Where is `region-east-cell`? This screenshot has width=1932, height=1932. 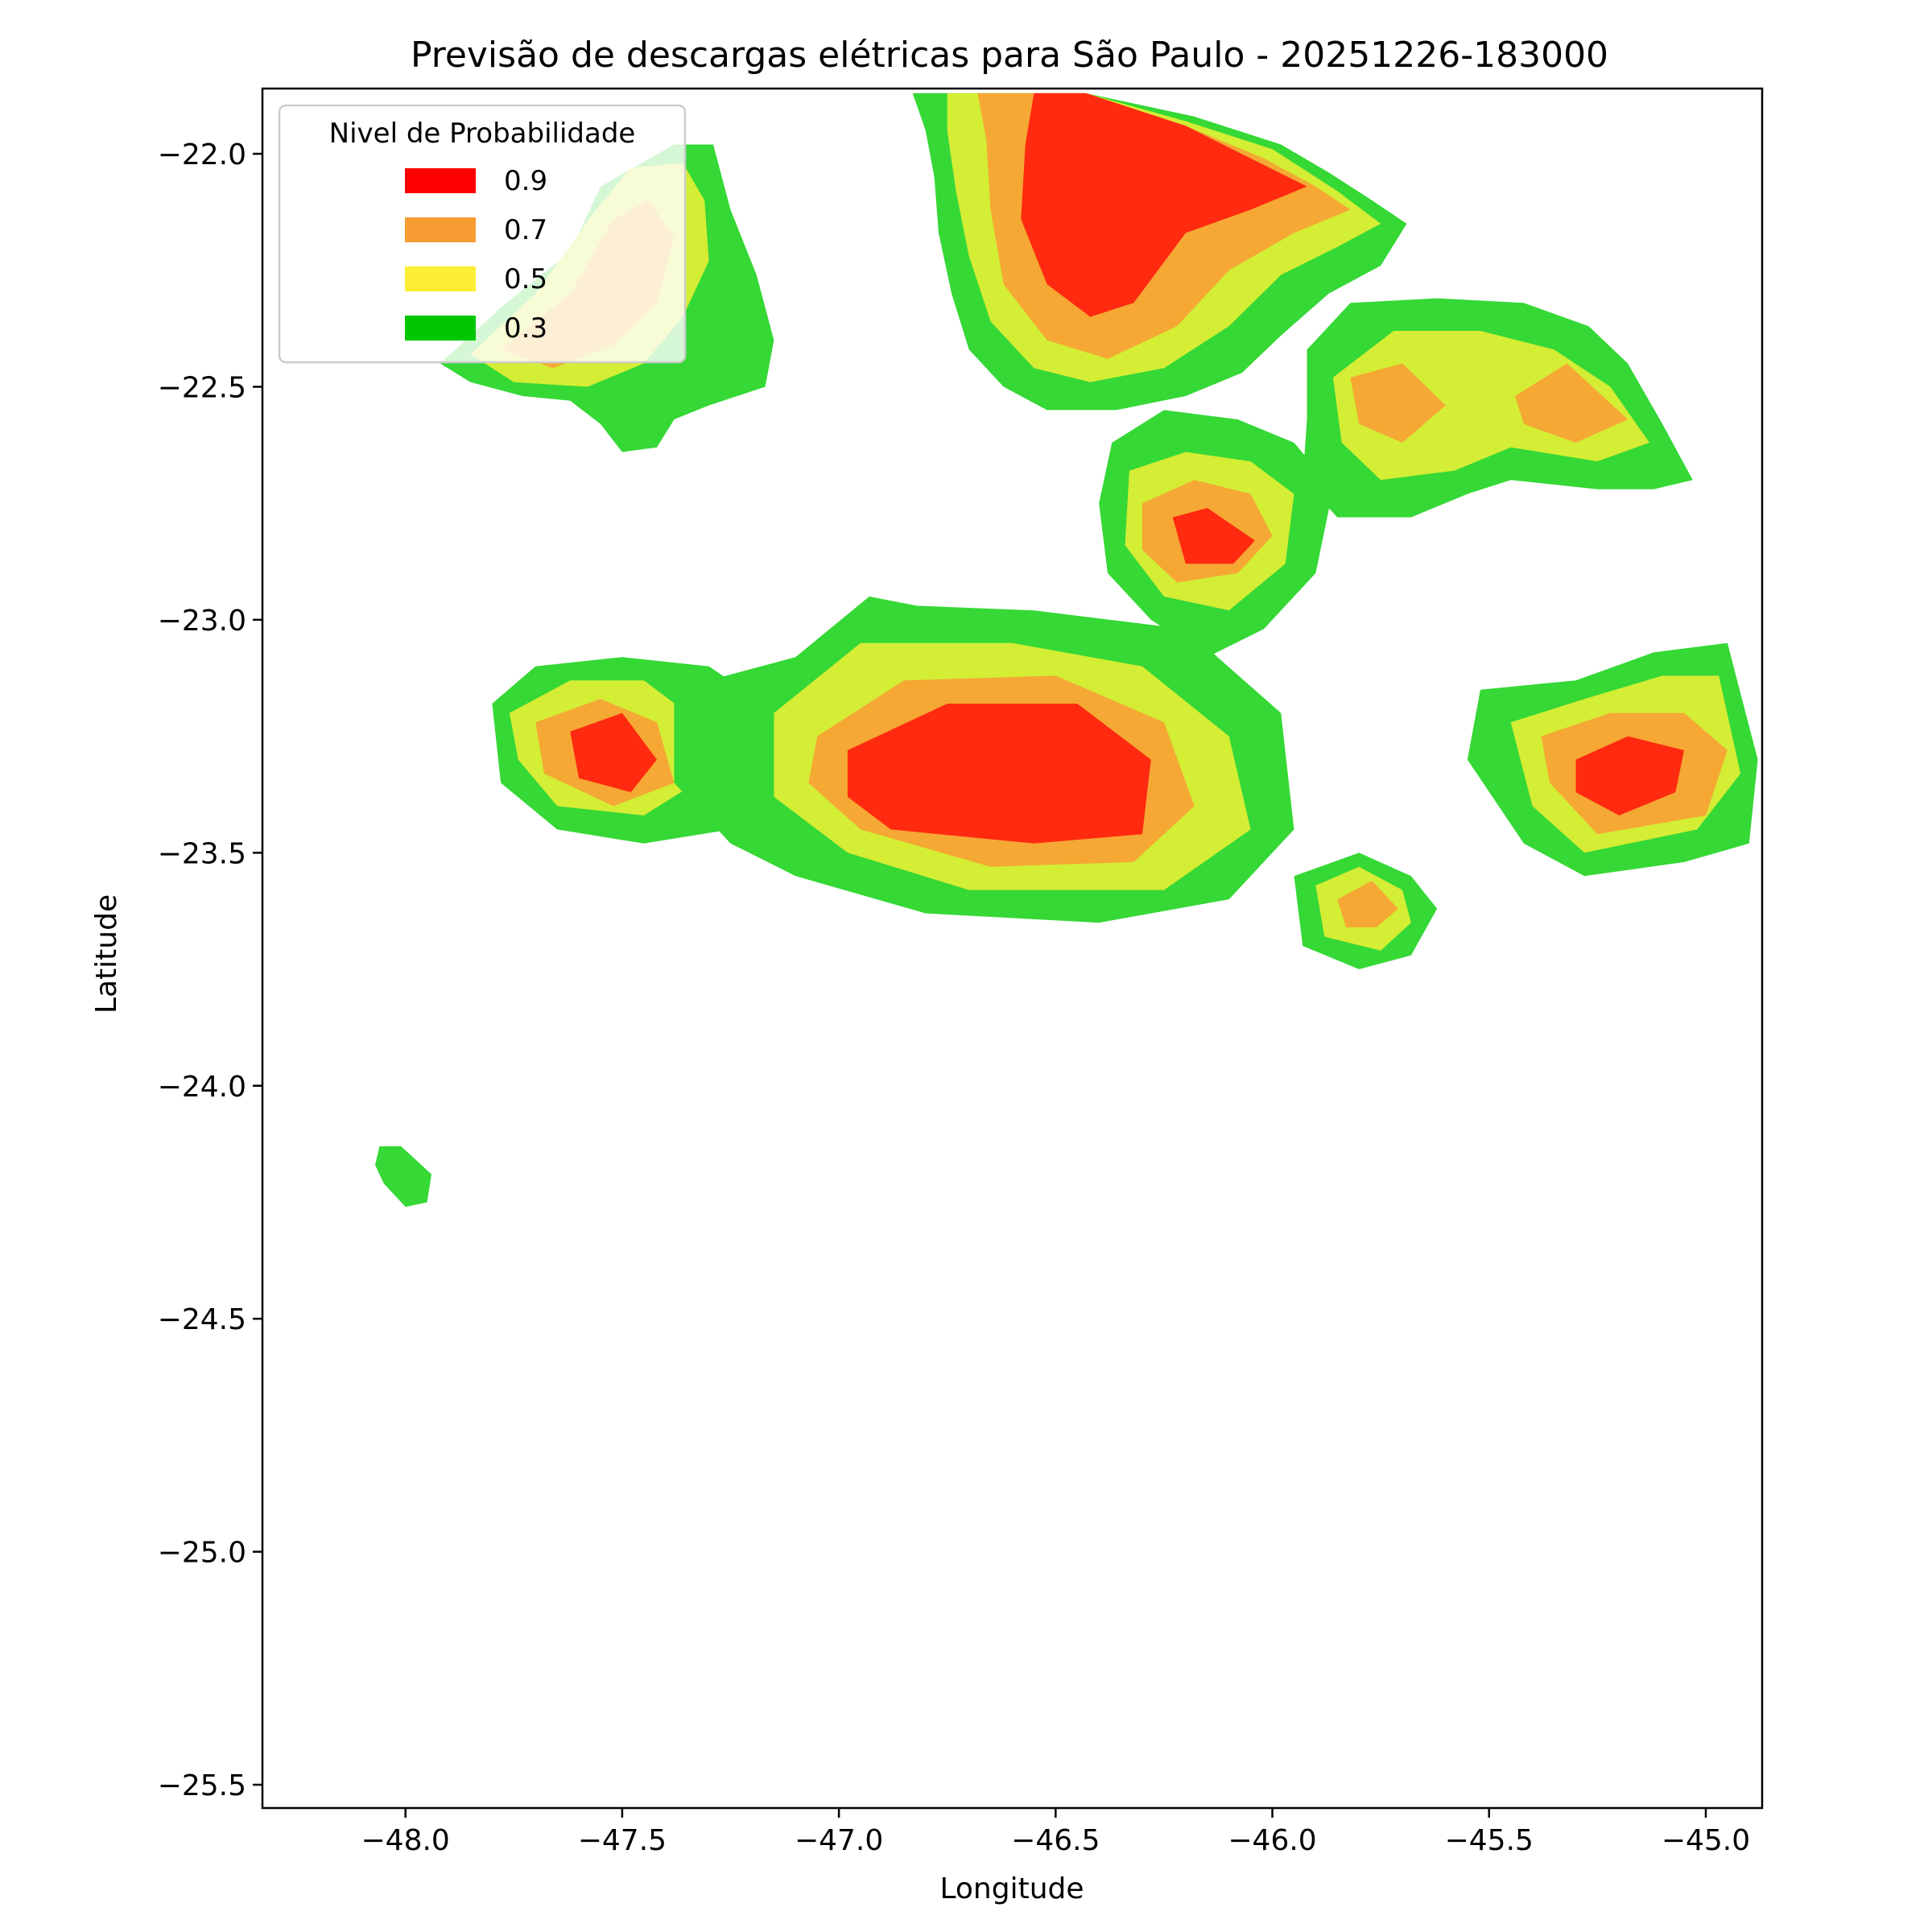
region-east-cell is located at coordinates (1612, 759).